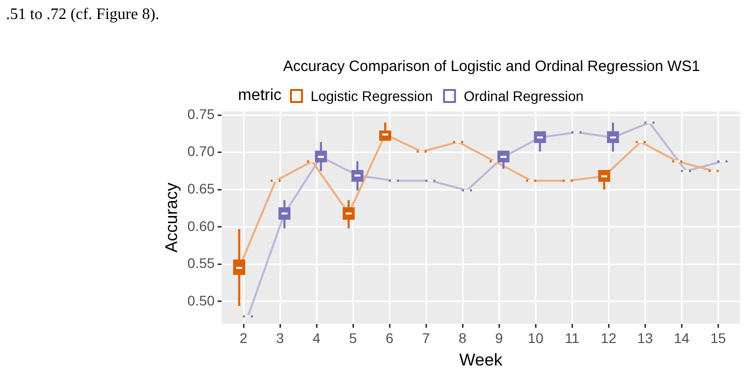  I want to click on x-tick-label: 8, so click(462, 338).